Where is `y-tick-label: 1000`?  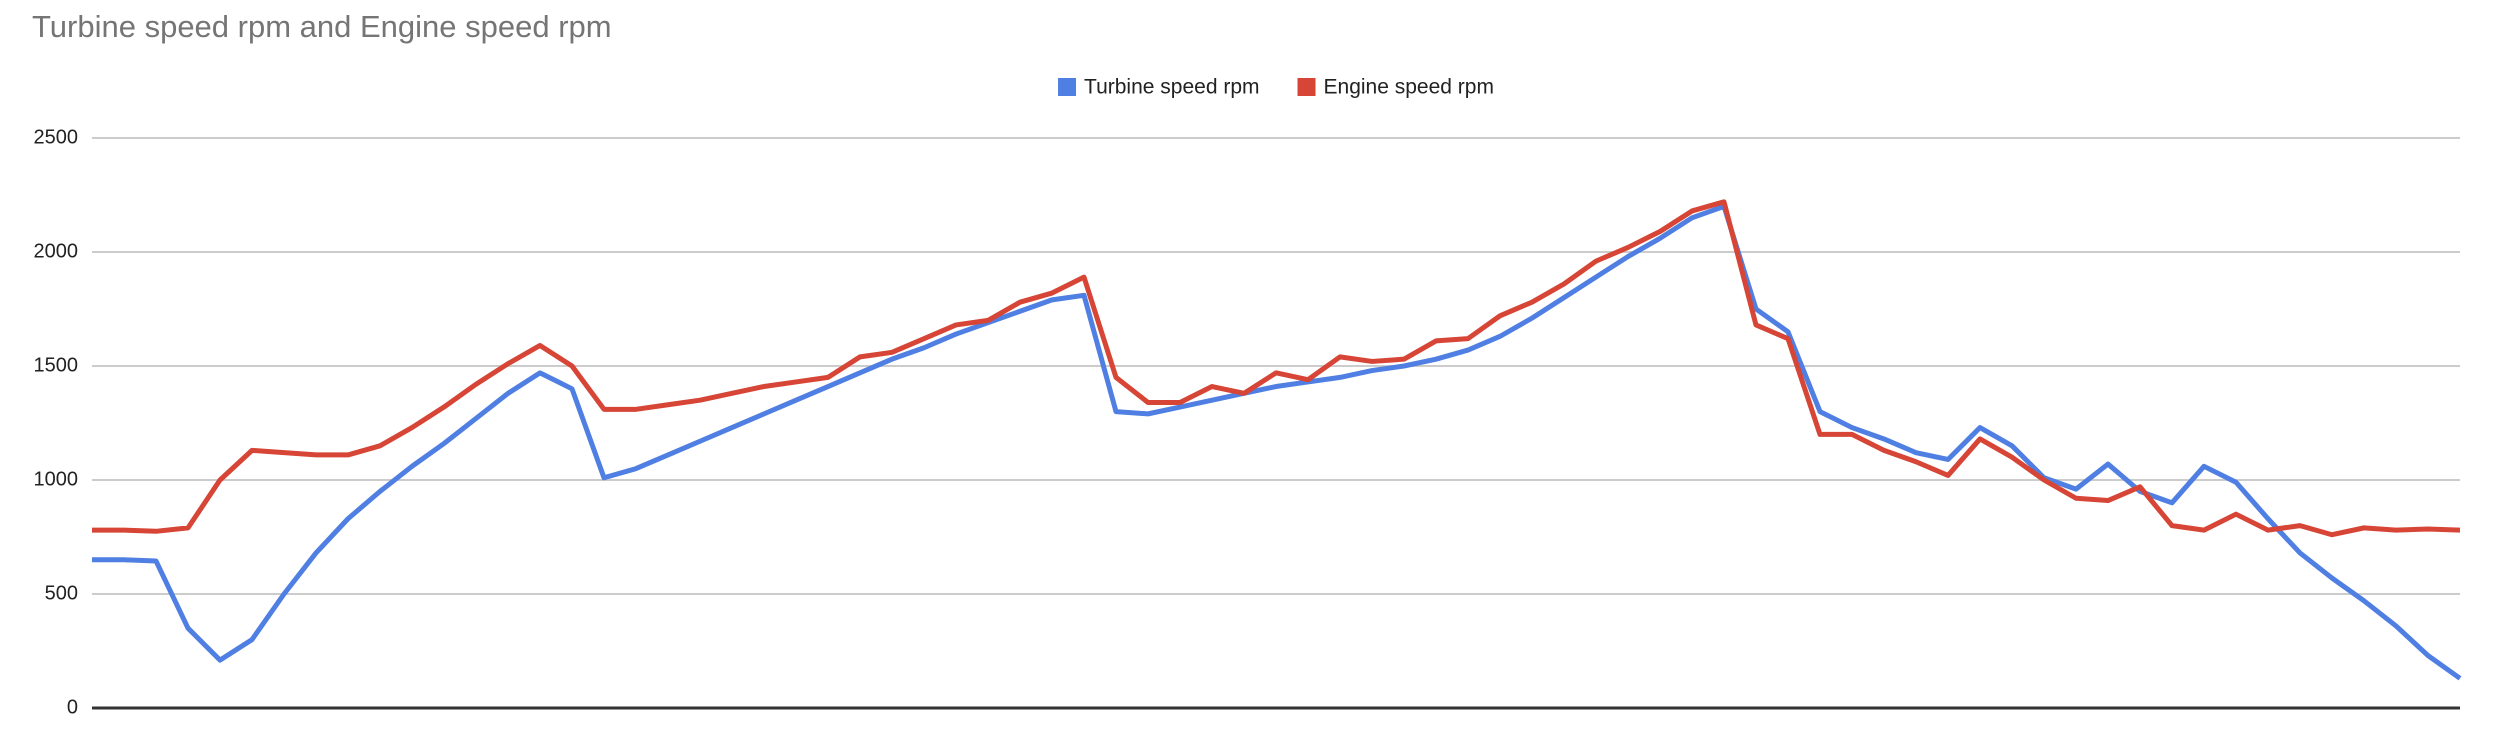 y-tick-label: 1000 is located at coordinates (56, 479).